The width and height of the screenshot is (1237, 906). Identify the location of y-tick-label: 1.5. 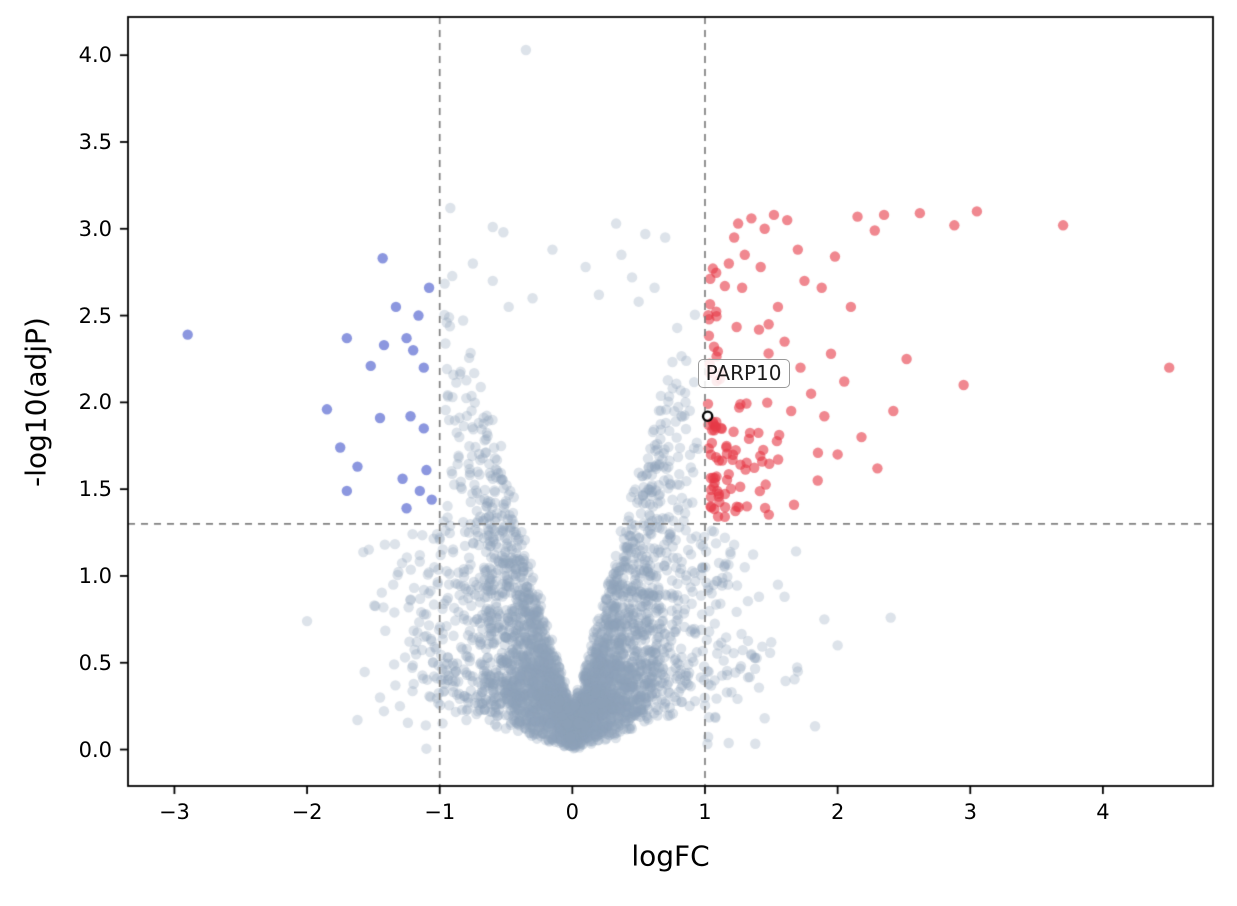
(95, 489).